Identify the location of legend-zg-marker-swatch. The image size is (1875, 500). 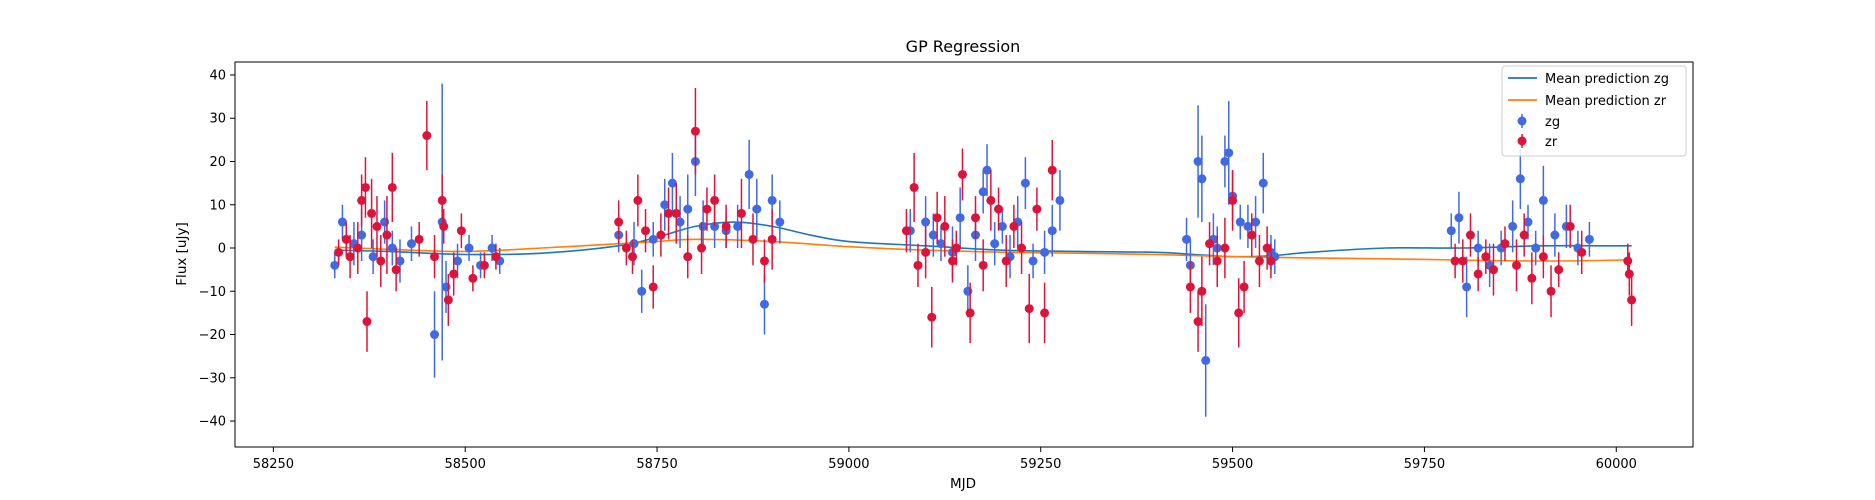
(1522, 121).